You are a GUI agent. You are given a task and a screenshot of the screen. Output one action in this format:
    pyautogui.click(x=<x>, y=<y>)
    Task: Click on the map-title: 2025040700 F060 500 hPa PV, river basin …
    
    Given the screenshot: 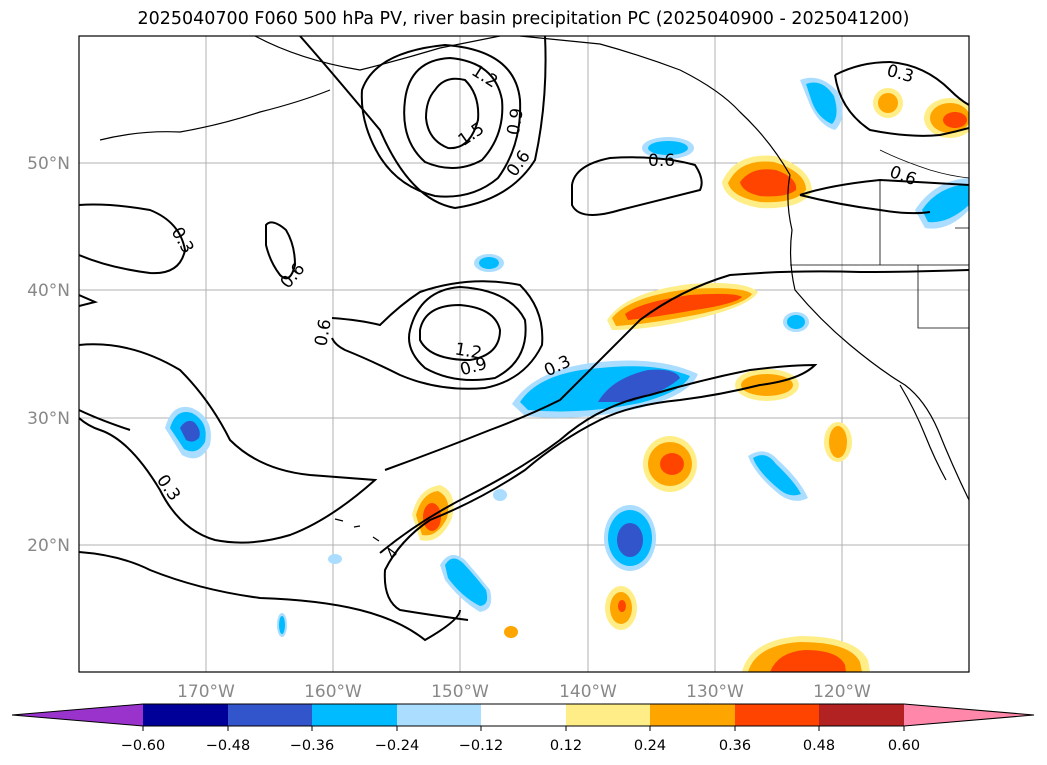 What is the action you would take?
    pyautogui.click(x=523, y=19)
    